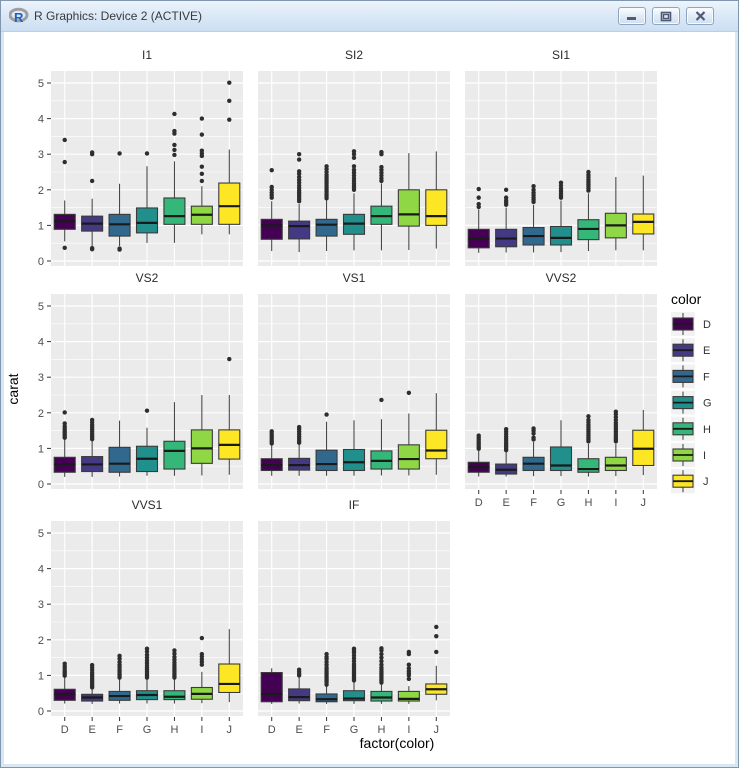 The image size is (739, 768). What do you see at coordinates (354, 505) in the screenshot?
I see `facet-label-IF: IF` at bounding box center [354, 505].